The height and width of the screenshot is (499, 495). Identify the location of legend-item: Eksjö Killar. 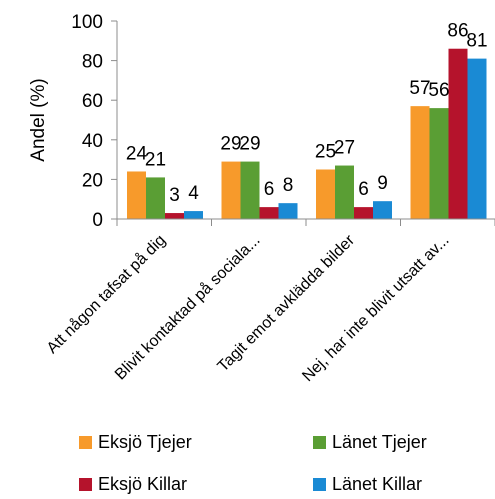
(133, 484).